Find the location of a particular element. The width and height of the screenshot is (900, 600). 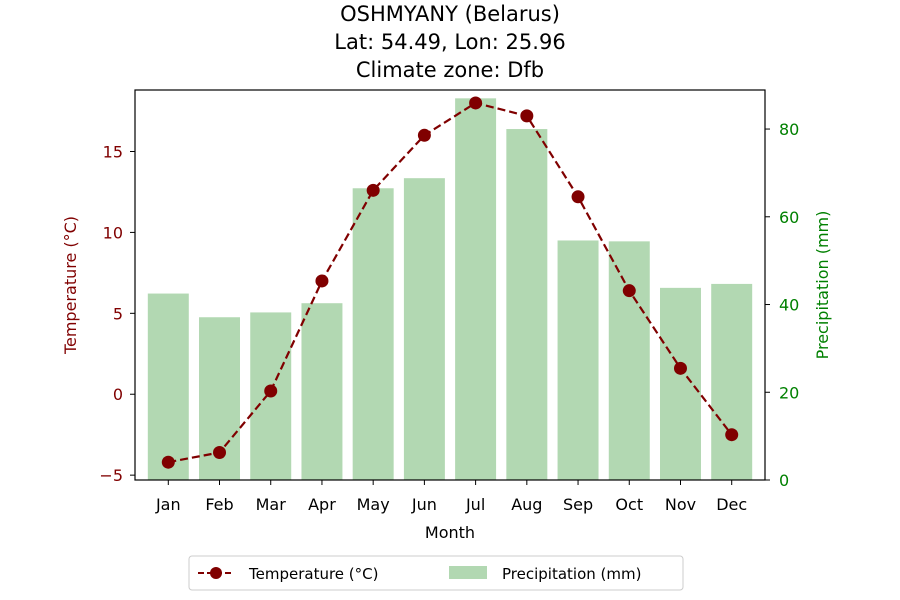

y-left-axis-ticks: −5 0 5 10 15 is located at coordinates (117, 313).